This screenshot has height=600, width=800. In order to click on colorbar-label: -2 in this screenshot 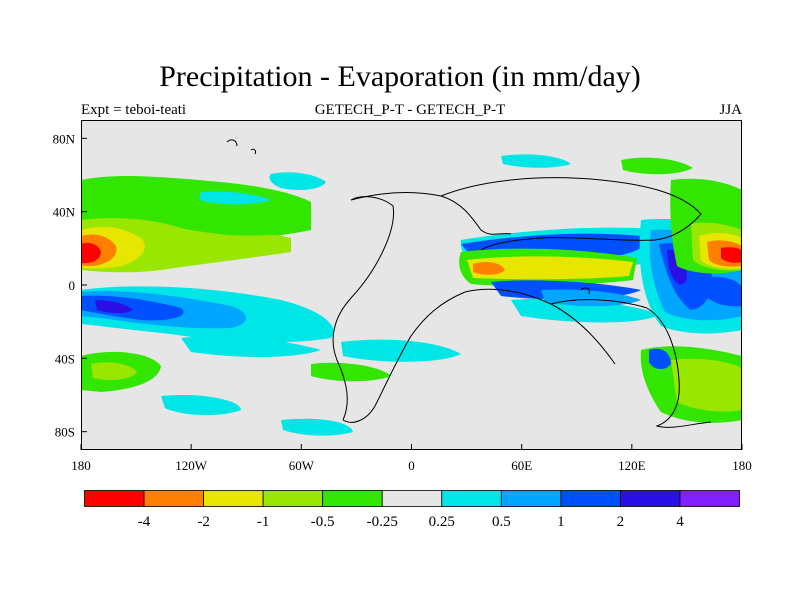, I will do `click(203, 522)`.